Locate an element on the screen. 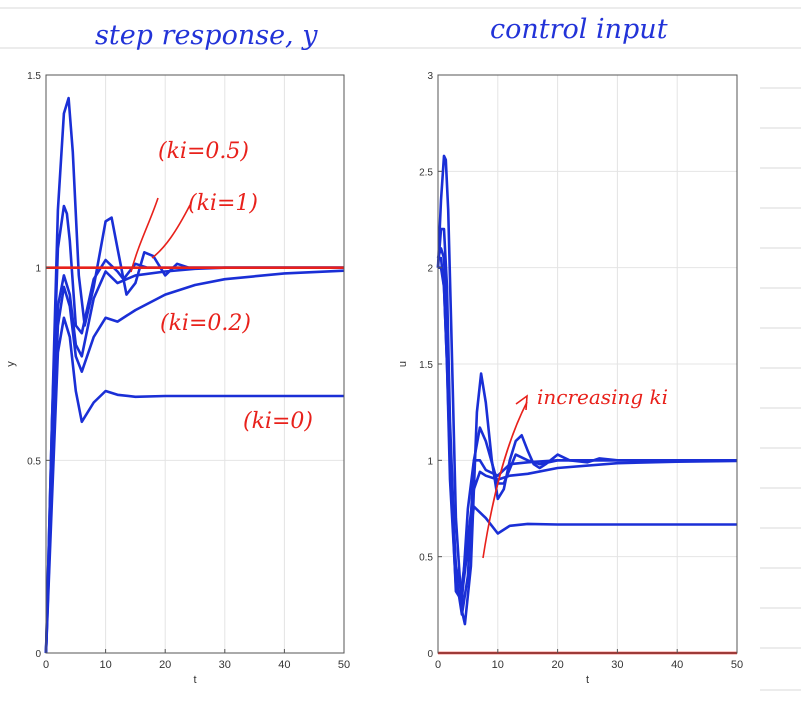 Image resolution: width=801 pixels, height=707 pixels. y-tick-label: 2.5 is located at coordinates (426, 172).